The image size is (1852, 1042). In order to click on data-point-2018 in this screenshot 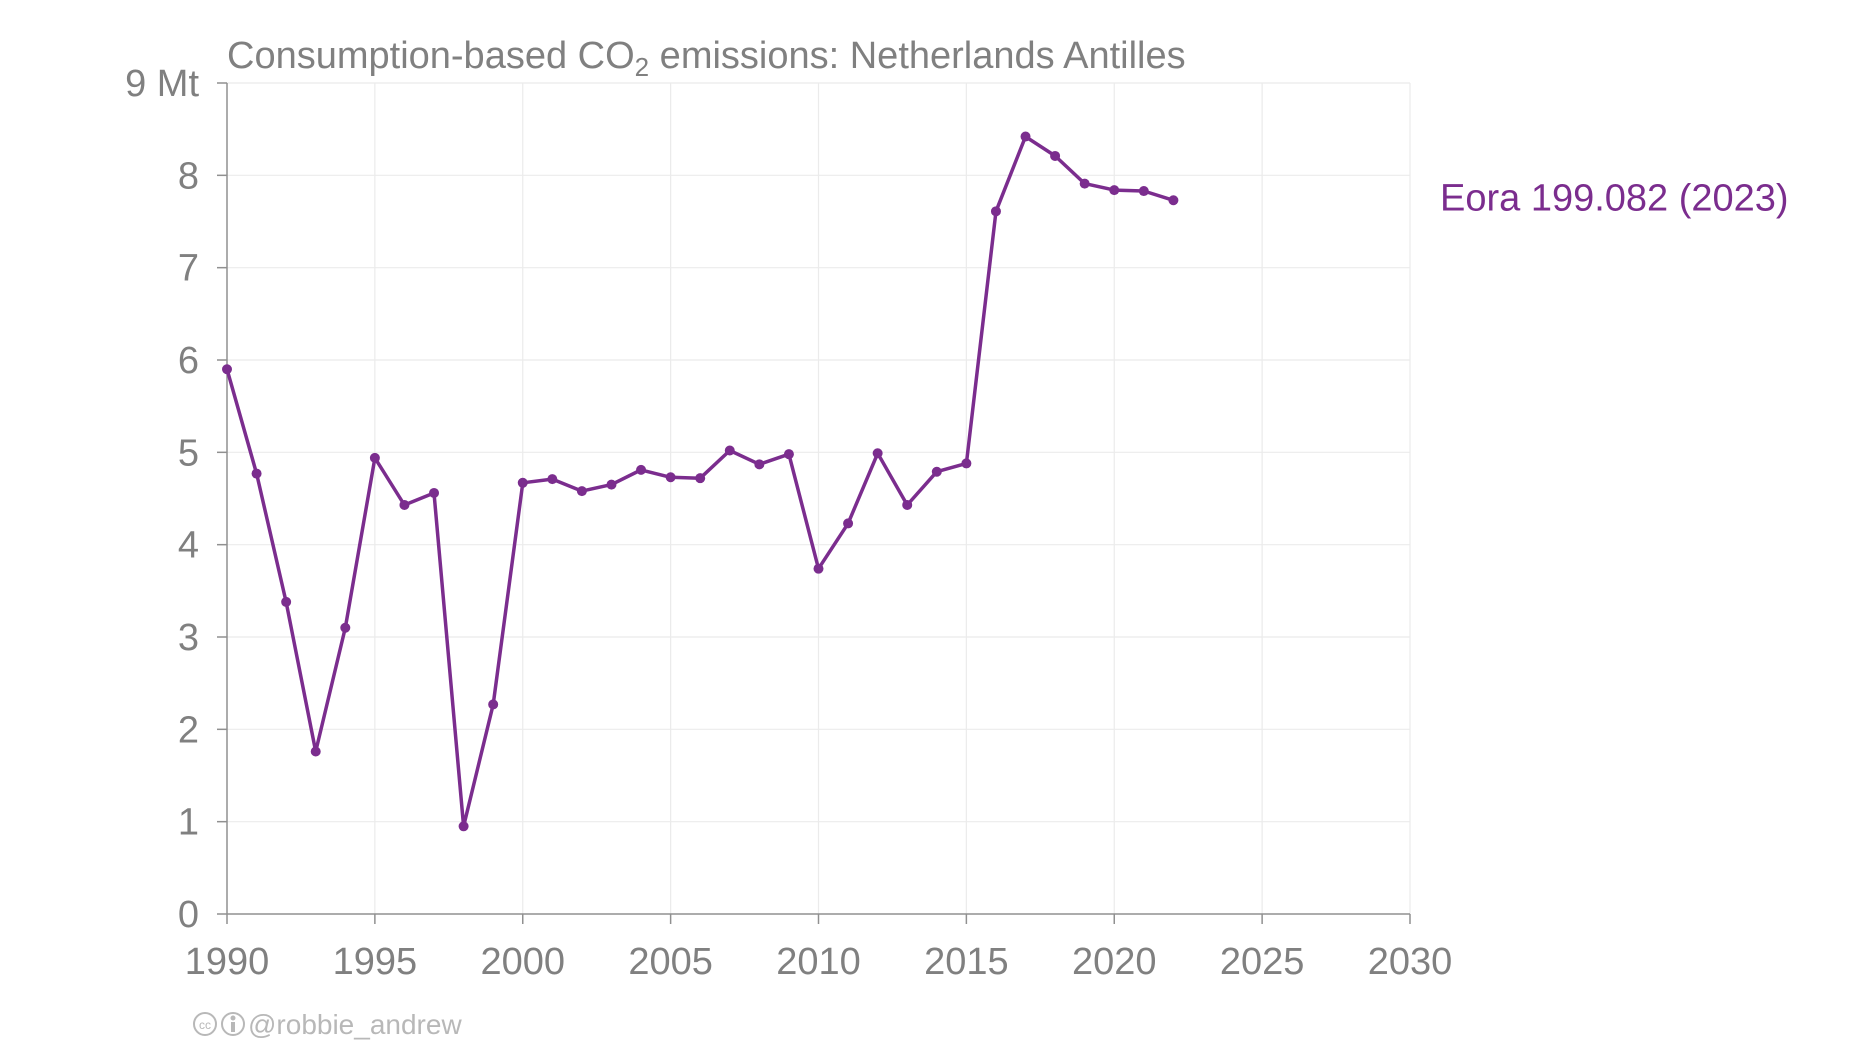, I will do `click(1055, 155)`.